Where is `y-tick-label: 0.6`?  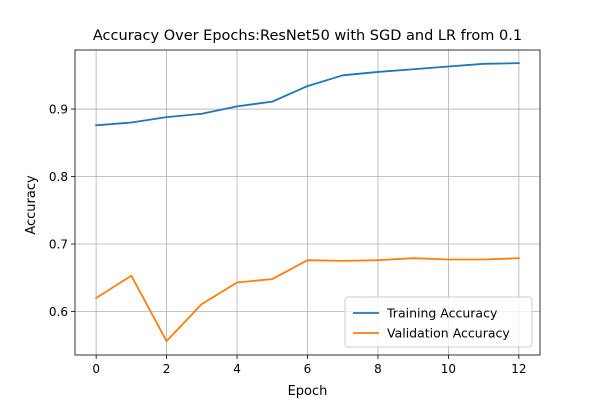 y-tick-label: 0.6 is located at coordinates (58, 312).